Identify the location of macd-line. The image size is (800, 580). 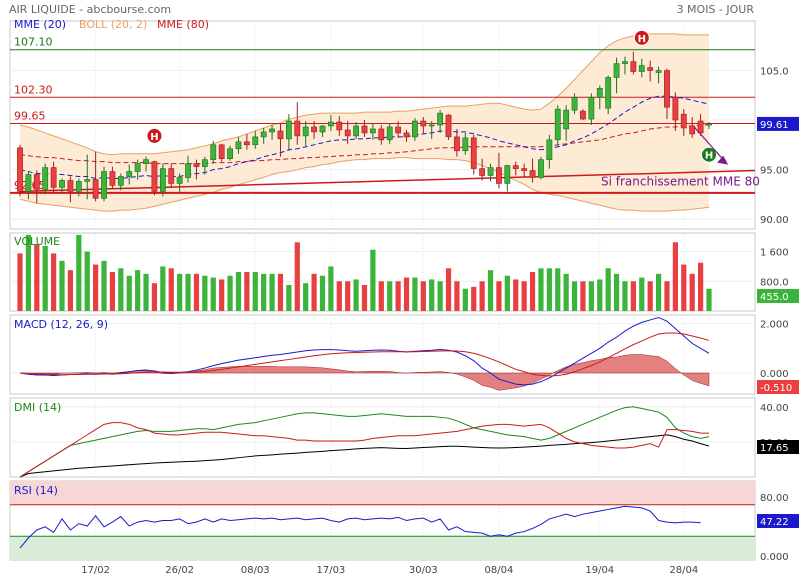
(364, 351).